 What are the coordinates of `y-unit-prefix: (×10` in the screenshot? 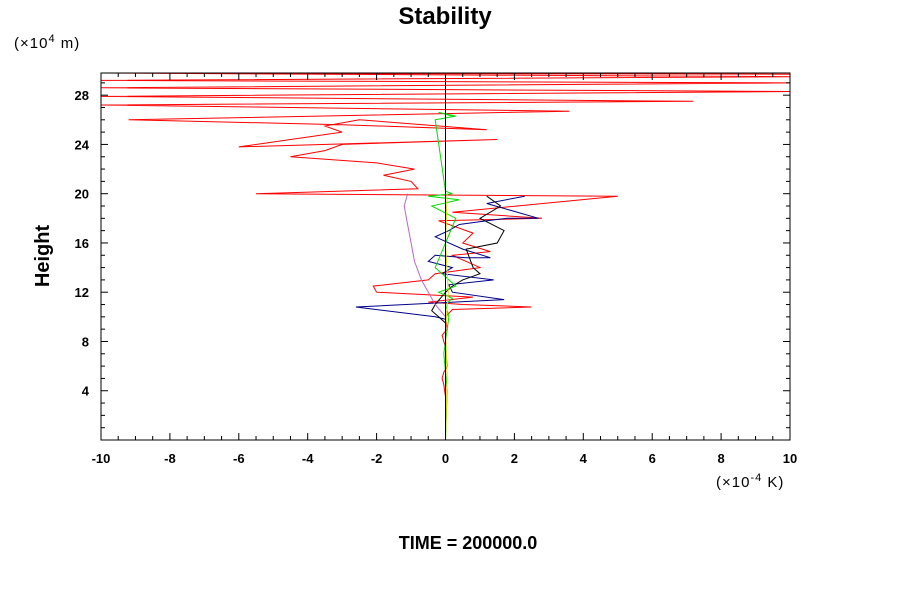 It's located at (31, 43).